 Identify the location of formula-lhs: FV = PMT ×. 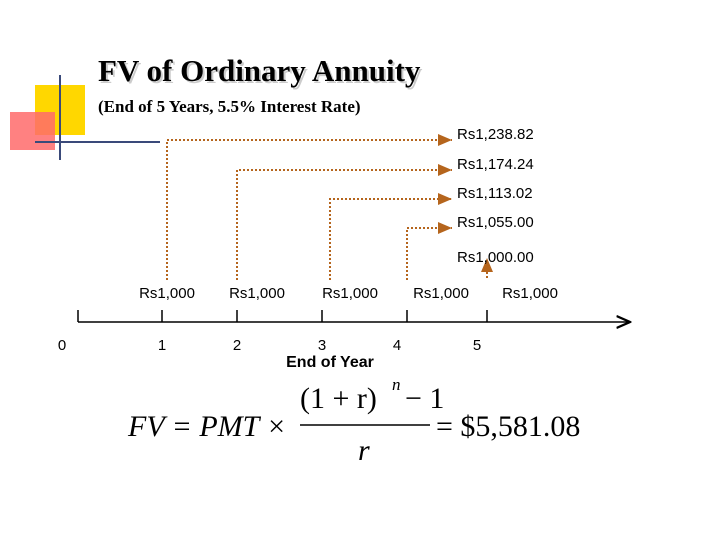
(207, 426).